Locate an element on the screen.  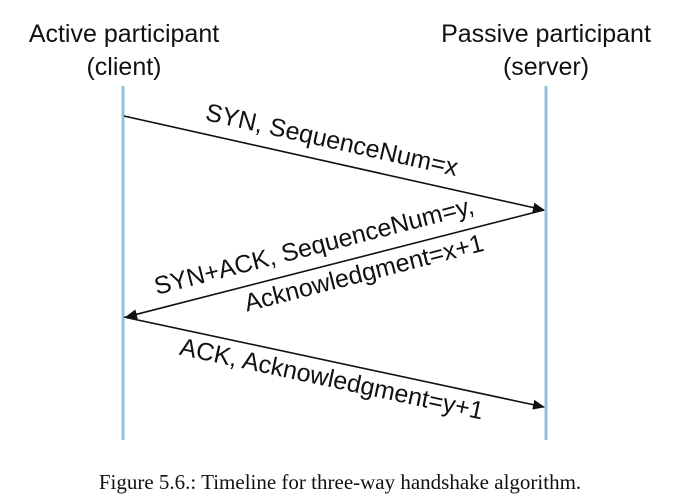
syn-ack-arrow is located at coordinates (335, 264).